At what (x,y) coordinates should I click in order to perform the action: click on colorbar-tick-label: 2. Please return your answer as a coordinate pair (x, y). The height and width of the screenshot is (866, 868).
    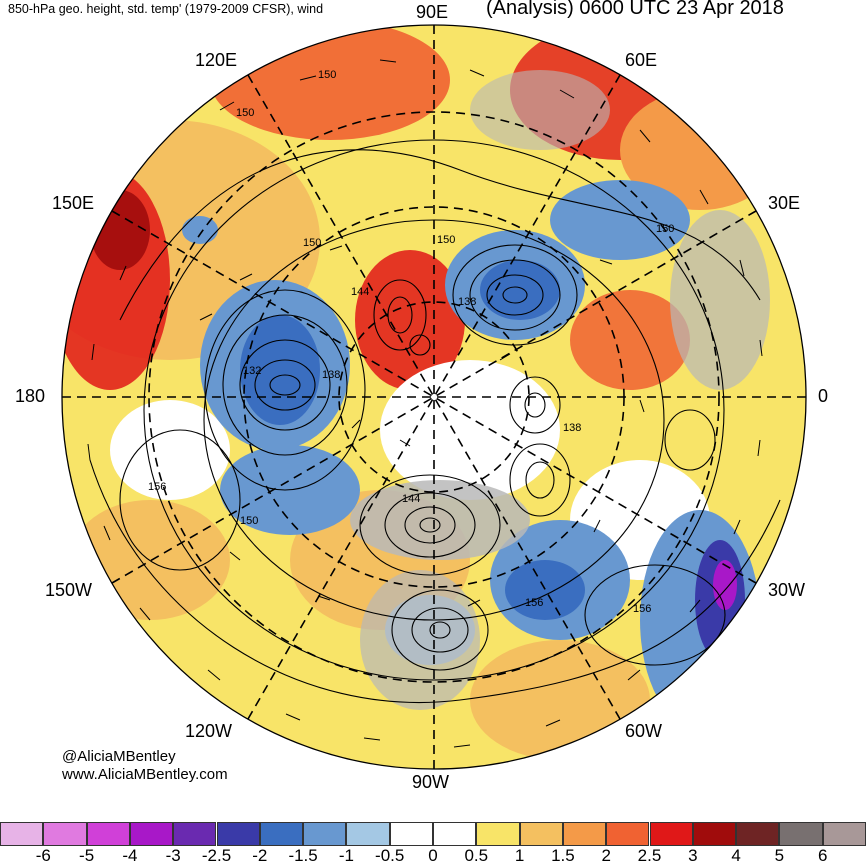
    Looking at the image, I should click on (606, 855).